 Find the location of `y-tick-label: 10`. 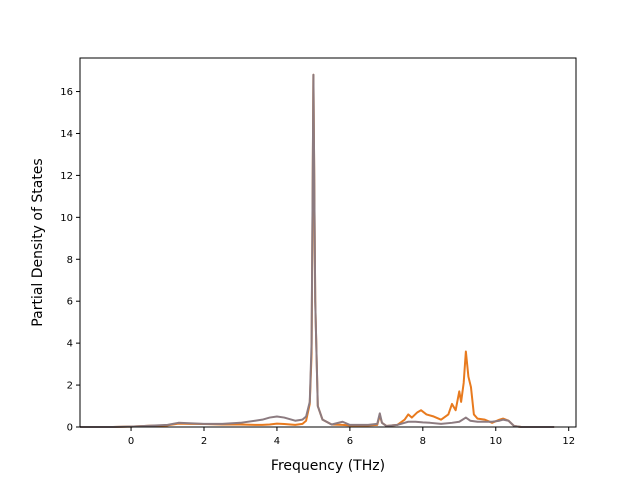

y-tick-label: 10 is located at coordinates (66, 218).